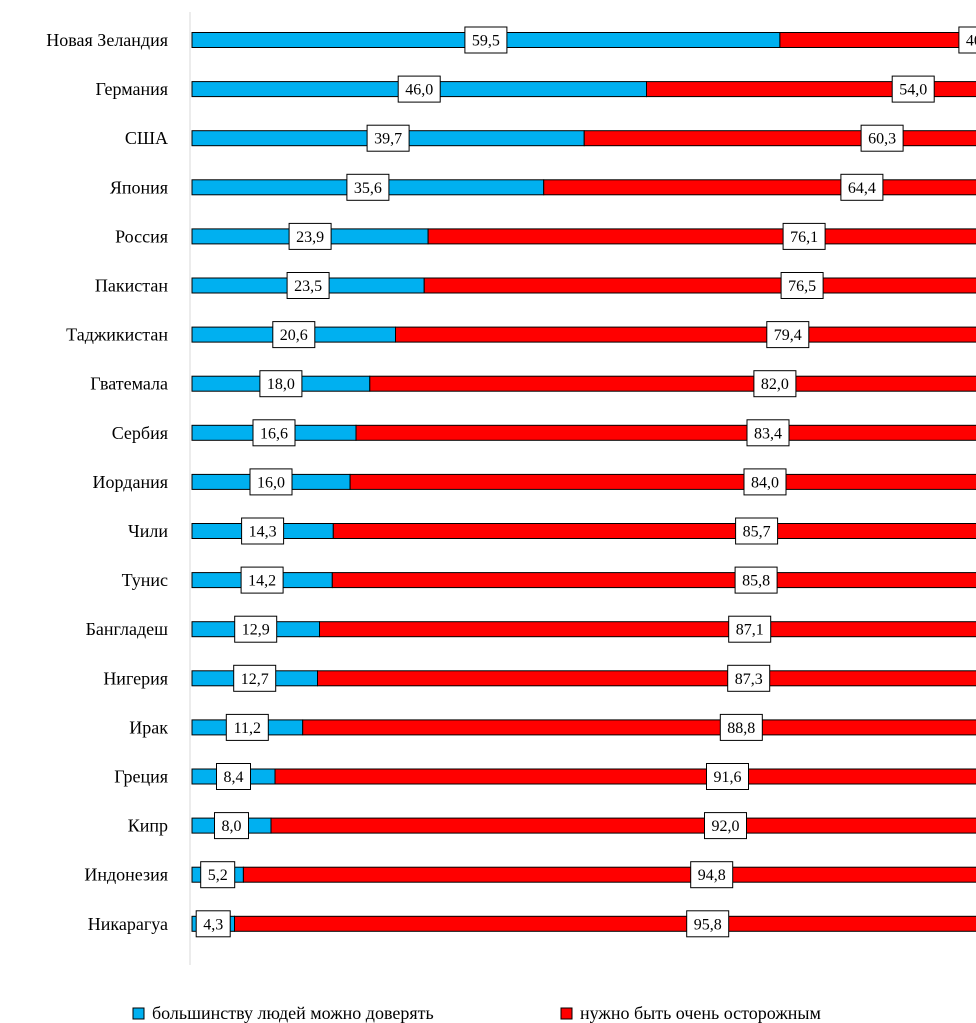 This screenshot has height=1023, width=976. I want to click on value-label-careful-8-box, so click(768, 433).